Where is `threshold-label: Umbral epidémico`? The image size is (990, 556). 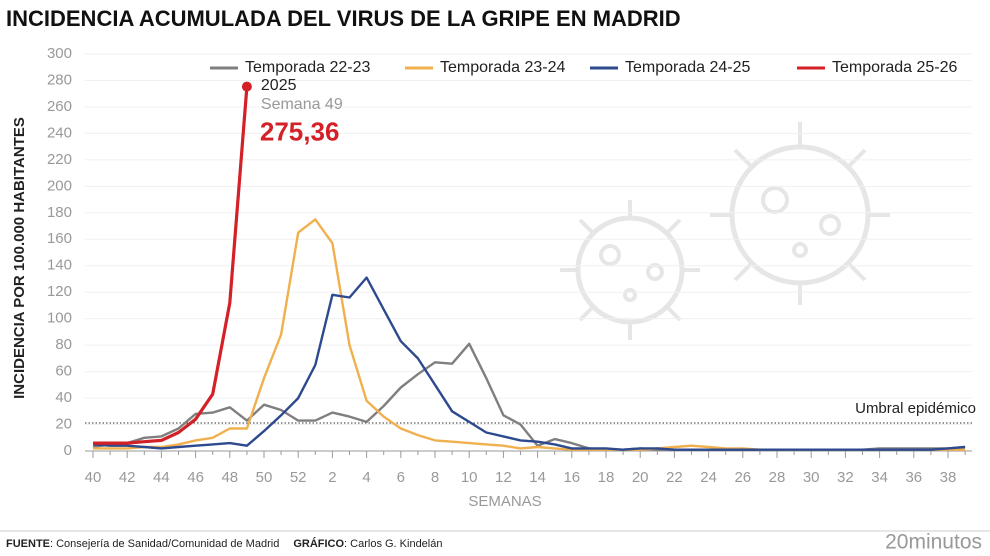 threshold-label: Umbral epidémico is located at coordinates (915, 408).